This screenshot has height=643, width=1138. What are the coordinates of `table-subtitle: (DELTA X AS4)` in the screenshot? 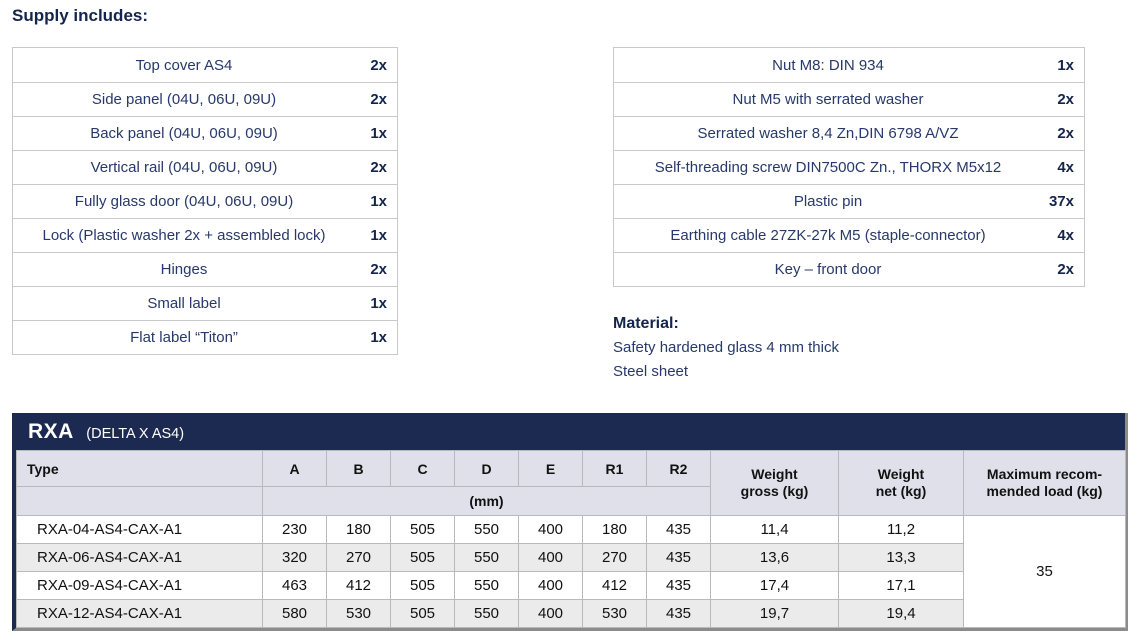 It's located at (135, 434).